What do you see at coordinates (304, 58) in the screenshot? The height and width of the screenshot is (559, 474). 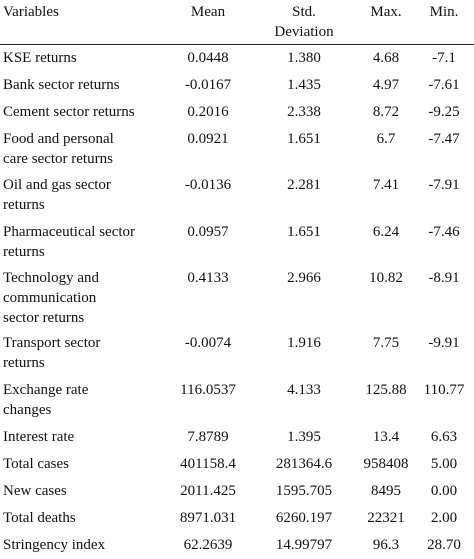 I see `std-deviation-cell: 1.380` at bounding box center [304, 58].